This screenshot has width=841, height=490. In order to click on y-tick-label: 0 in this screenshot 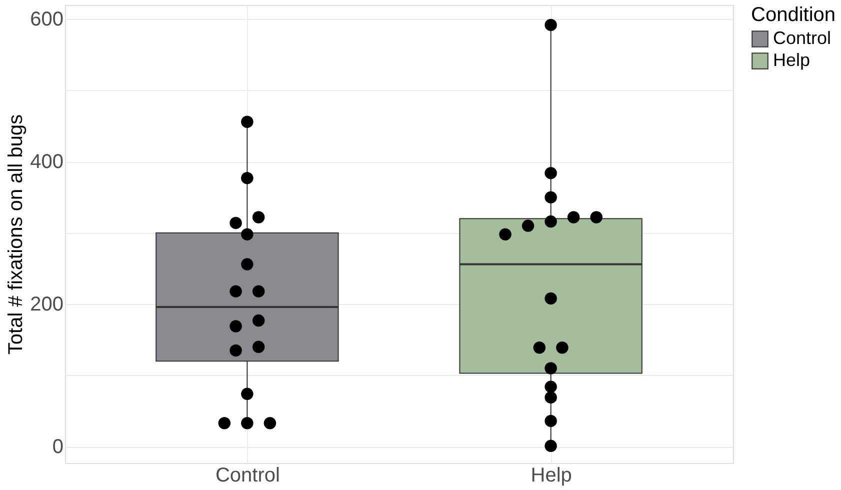, I will do `click(58, 447)`.